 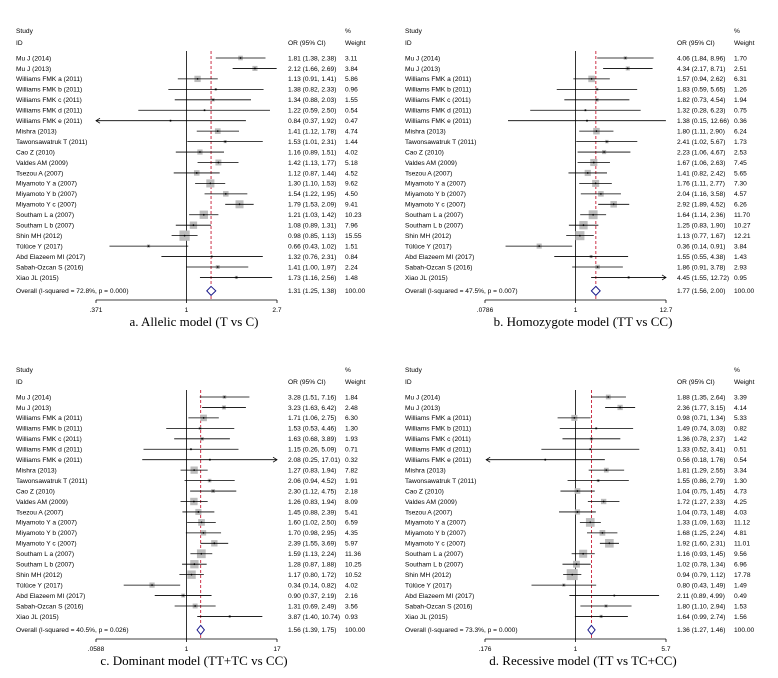 I want to click on study-weight: 1.49, so click(x=740, y=585).